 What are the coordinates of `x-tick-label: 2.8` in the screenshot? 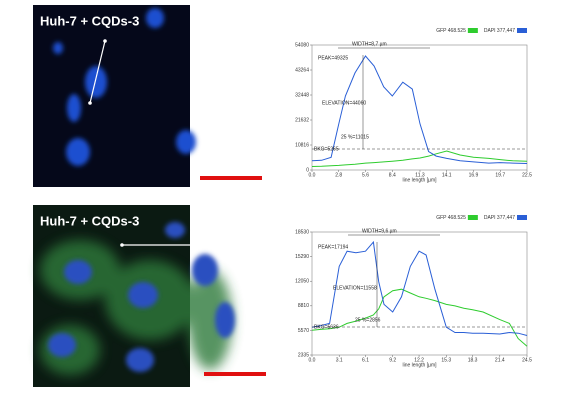 It's located at (338, 175).